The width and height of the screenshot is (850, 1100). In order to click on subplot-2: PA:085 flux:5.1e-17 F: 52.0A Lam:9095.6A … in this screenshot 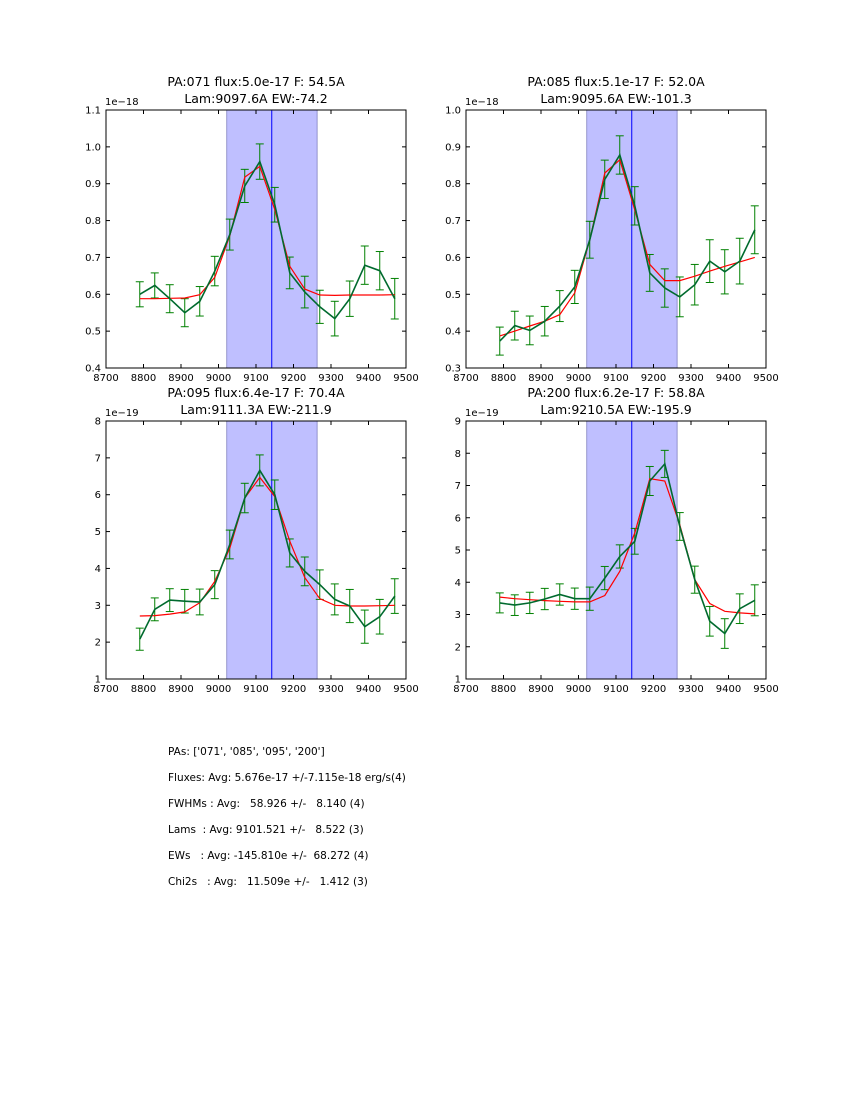, I will do `click(612, 229)`.